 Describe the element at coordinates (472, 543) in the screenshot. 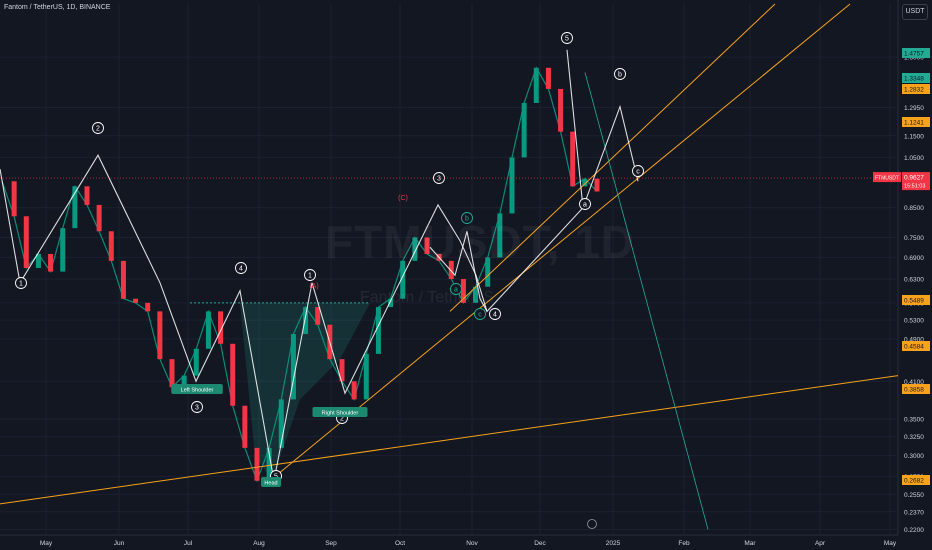

I see `x-tick-label: Nov` at that location.